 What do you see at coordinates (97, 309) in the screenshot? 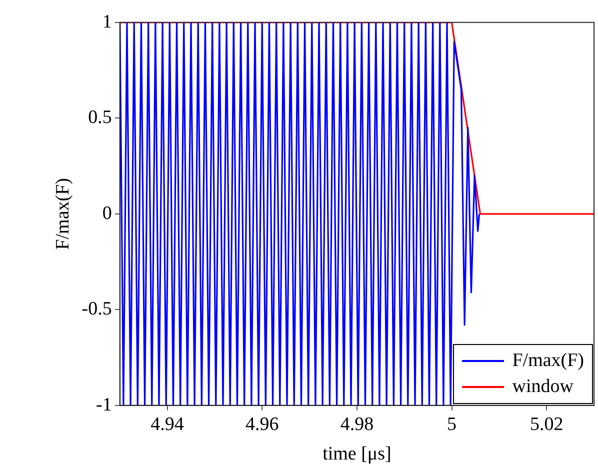
I see `y-tick-label: -0.5` at bounding box center [97, 309].